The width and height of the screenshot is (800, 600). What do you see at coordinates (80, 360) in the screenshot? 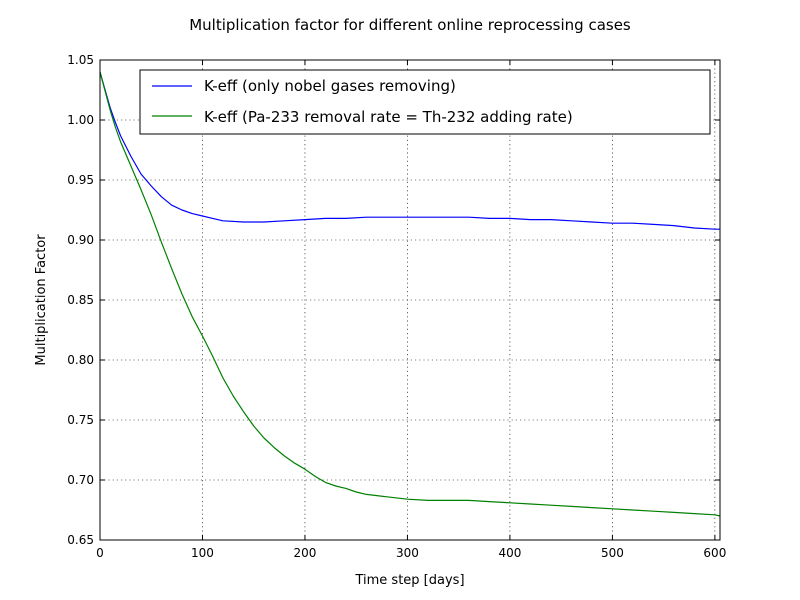
I see `y-tick-label: 0.80` at bounding box center [80, 360].